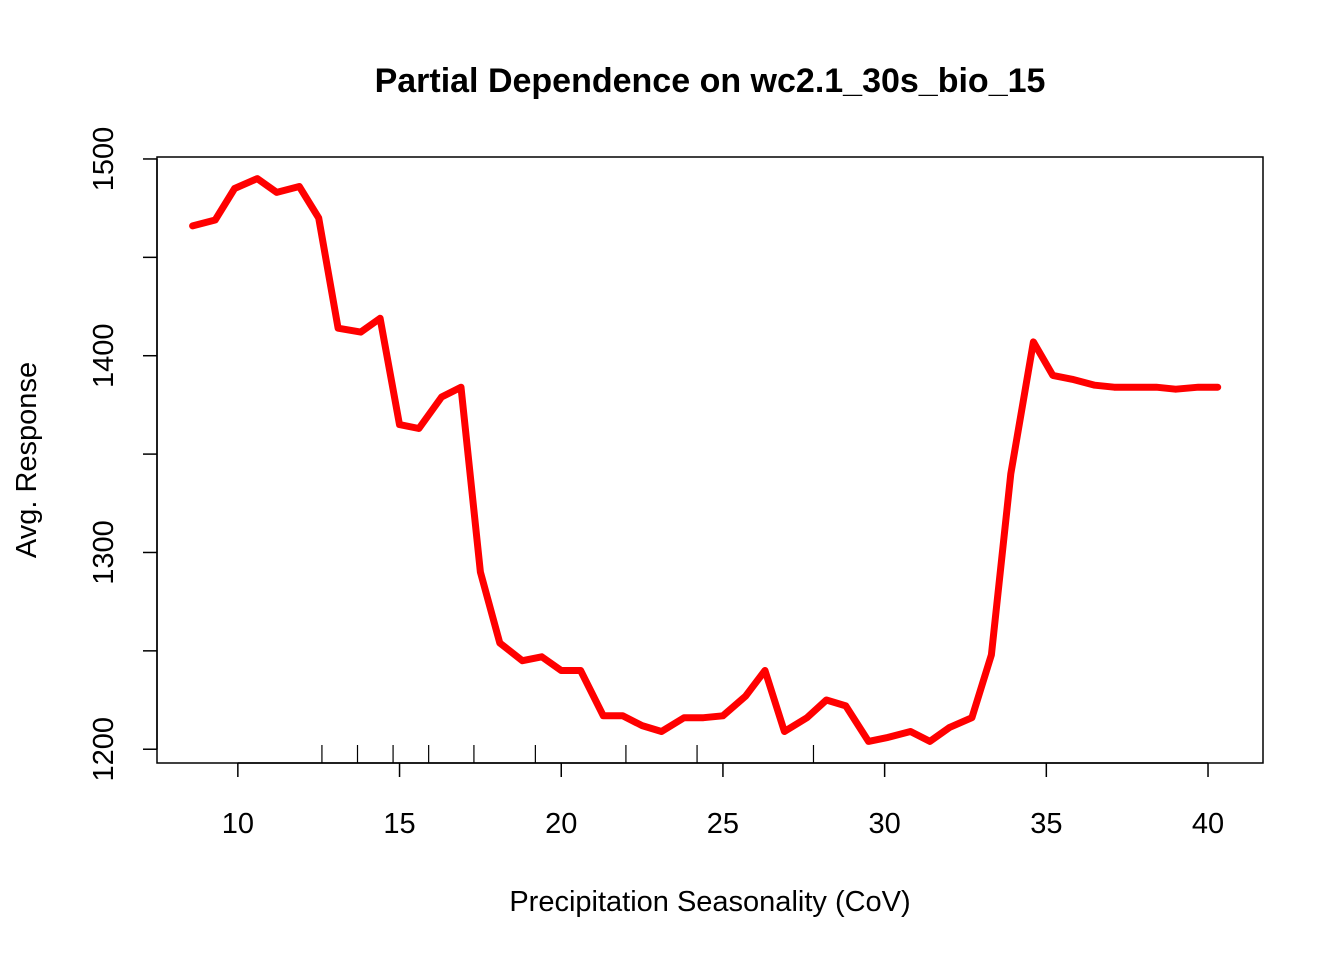 The width and height of the screenshot is (1344, 960). What do you see at coordinates (27, 460) in the screenshot?
I see `y-axis-label: Avg. Response` at bounding box center [27, 460].